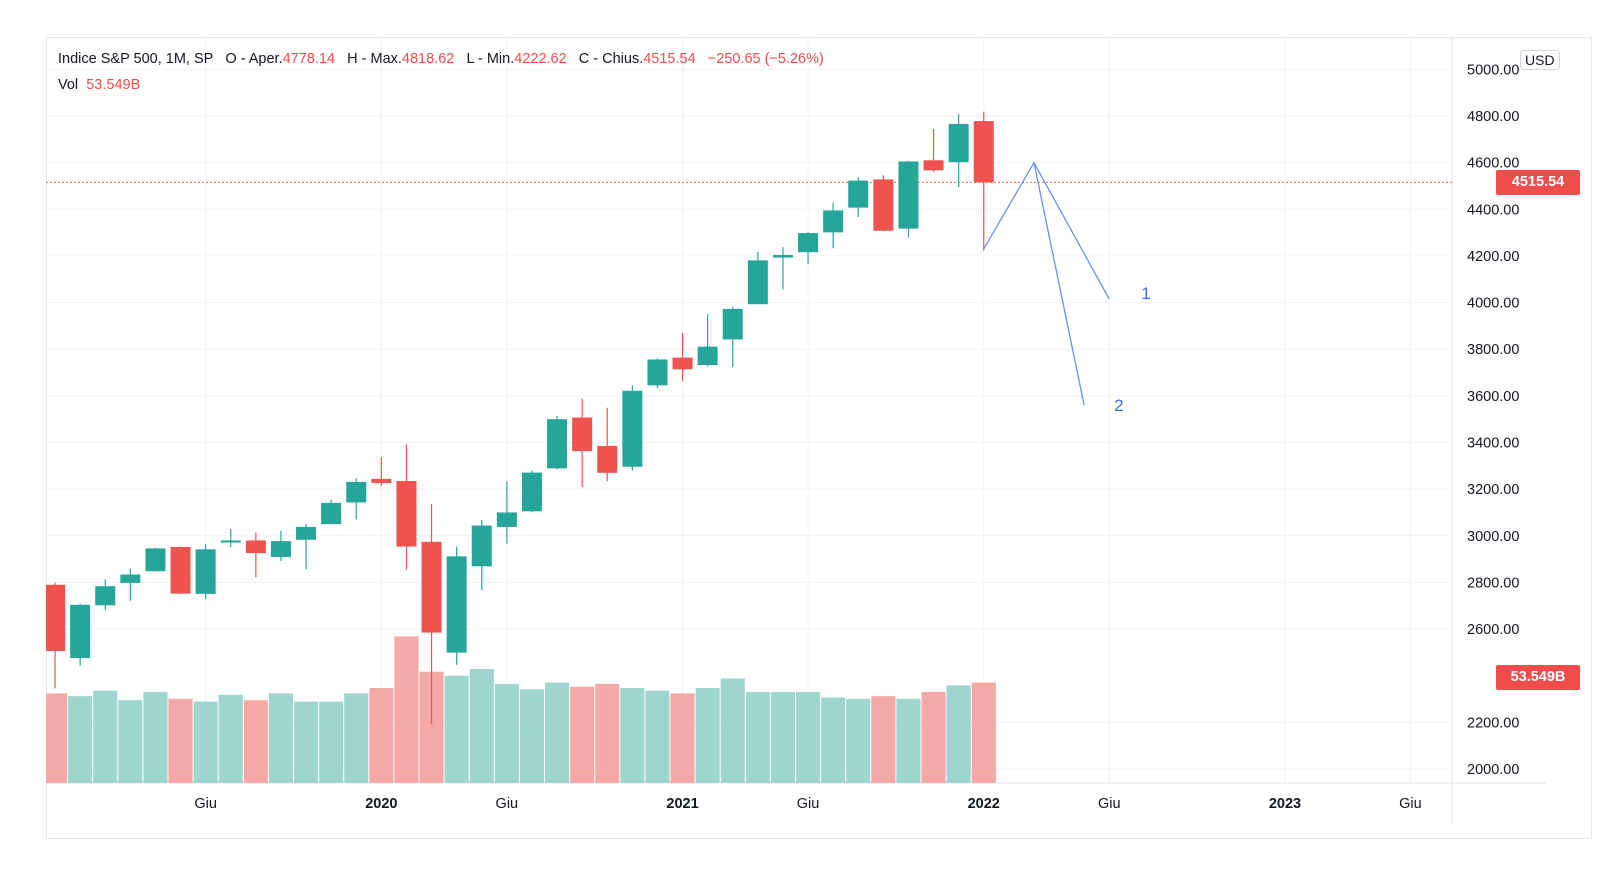 The image size is (1600, 875). I want to click on price-tick-label: 3000.00, so click(1493, 537).